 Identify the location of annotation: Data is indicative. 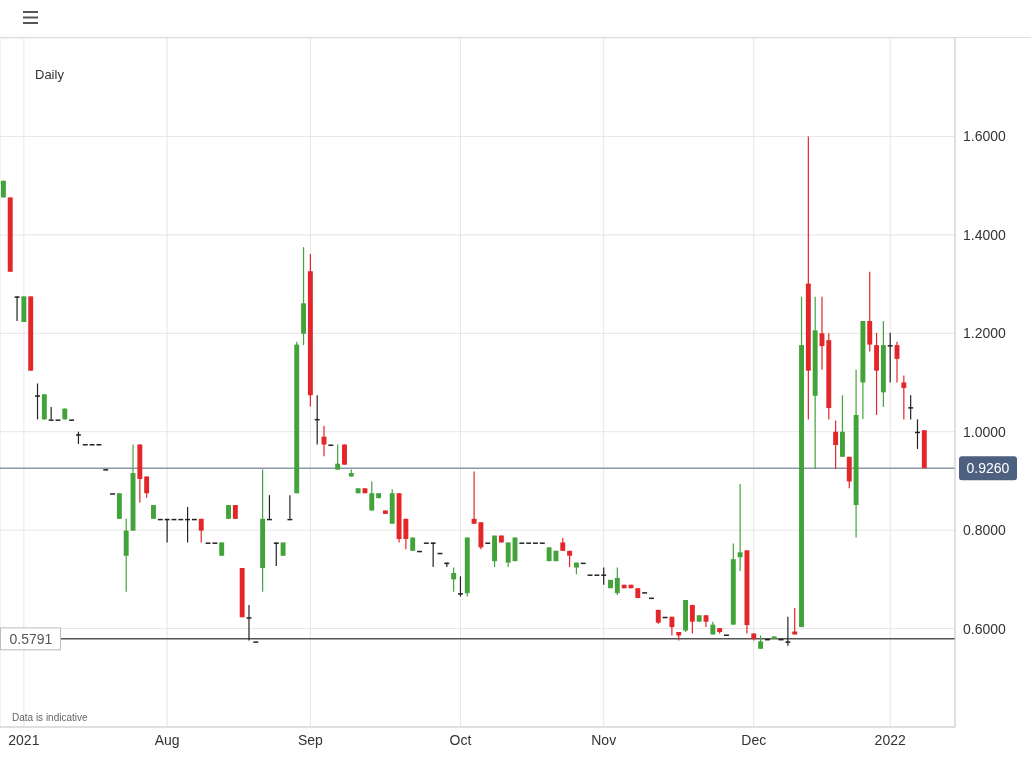
(50, 717).